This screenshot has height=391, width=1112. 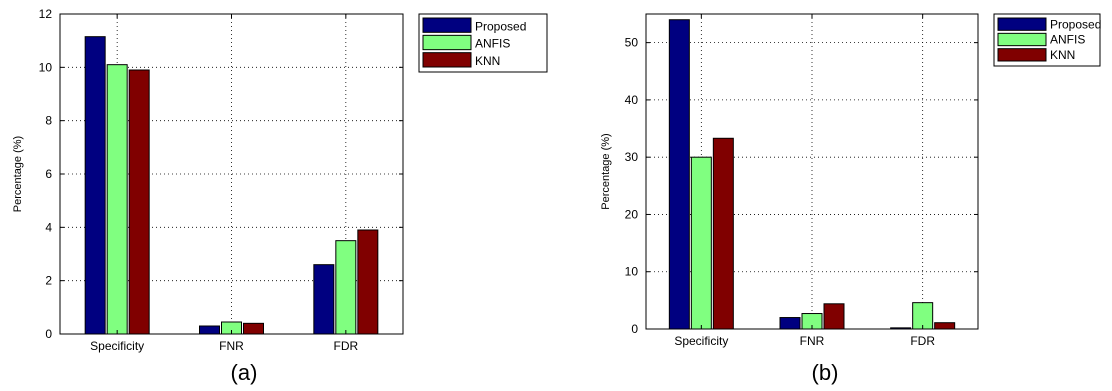 What do you see at coordinates (48, 281) in the screenshot?
I see `y-tick-label: 2` at bounding box center [48, 281].